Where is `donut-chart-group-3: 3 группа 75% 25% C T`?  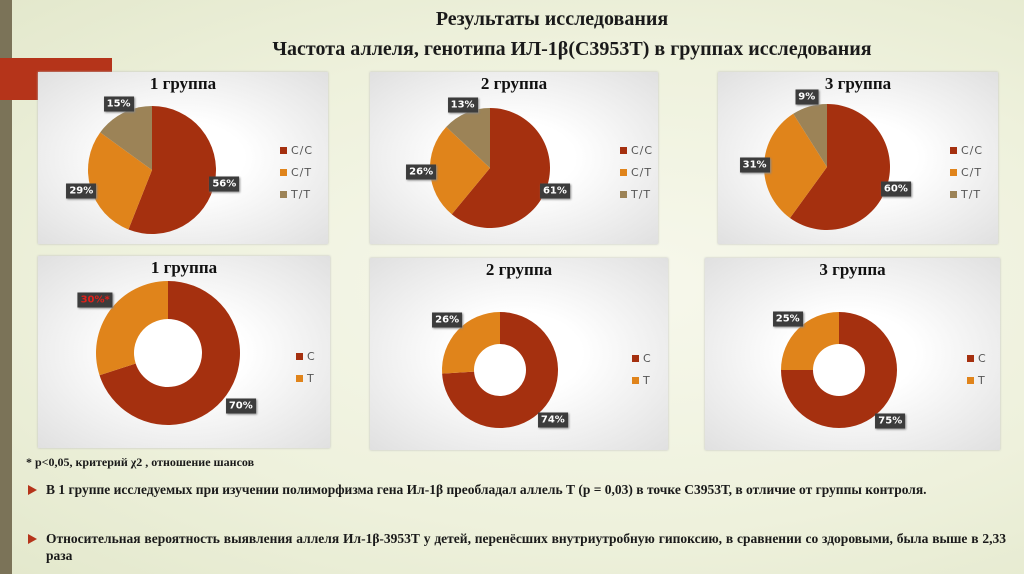
donut-chart-group-3: 3 группа 75% 25% C T is located at coordinates (852, 354).